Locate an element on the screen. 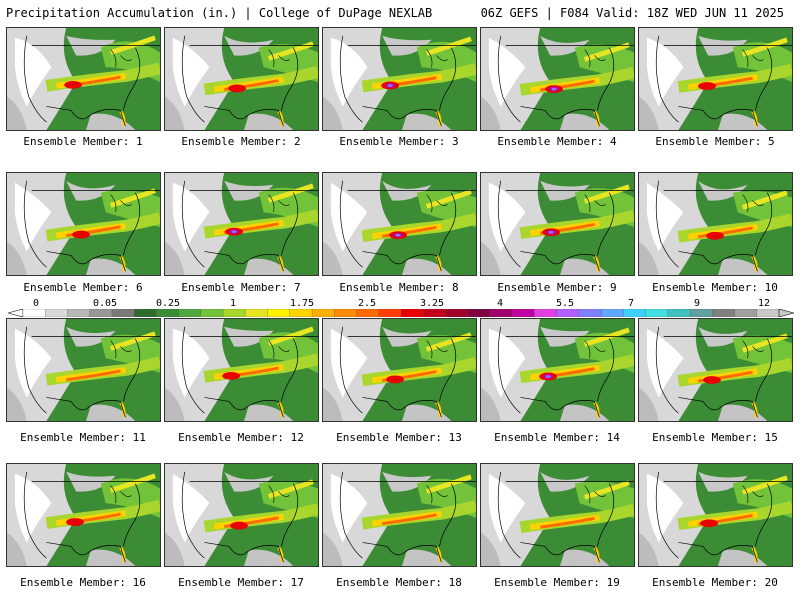 The width and height of the screenshot is (800, 600). ensemble-member-label: Ensemble Member: 6 is located at coordinates (83, 287).